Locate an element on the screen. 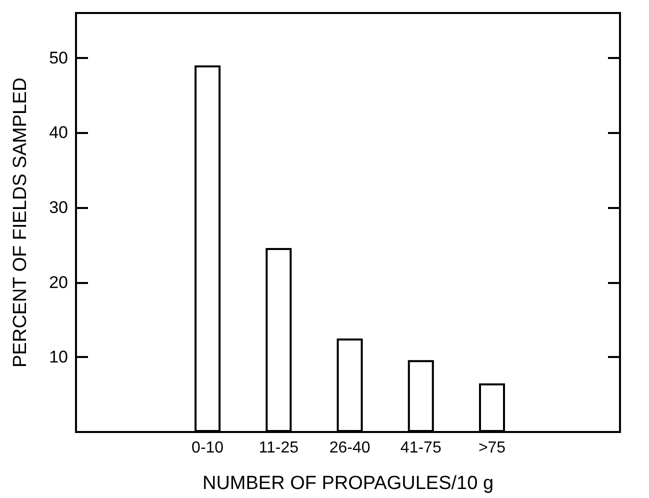  y-tick-label: 30 is located at coordinates (58, 208).